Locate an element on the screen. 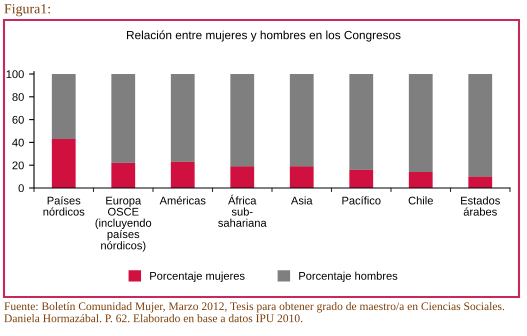  legend-label: Porcentaje hombres is located at coordinates (348, 277).